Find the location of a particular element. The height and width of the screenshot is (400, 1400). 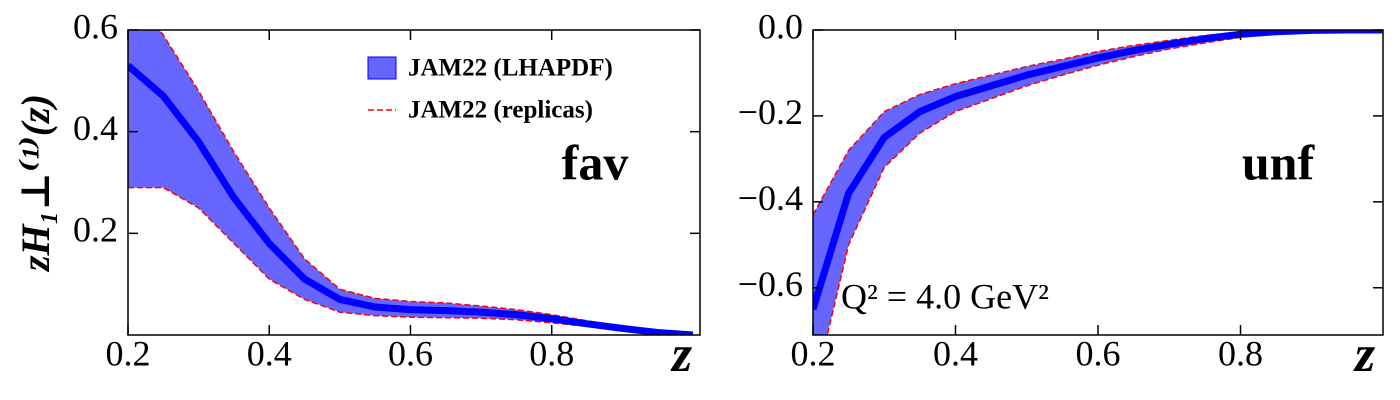

y-tick-label: 0.4 is located at coordinates (95, 128).